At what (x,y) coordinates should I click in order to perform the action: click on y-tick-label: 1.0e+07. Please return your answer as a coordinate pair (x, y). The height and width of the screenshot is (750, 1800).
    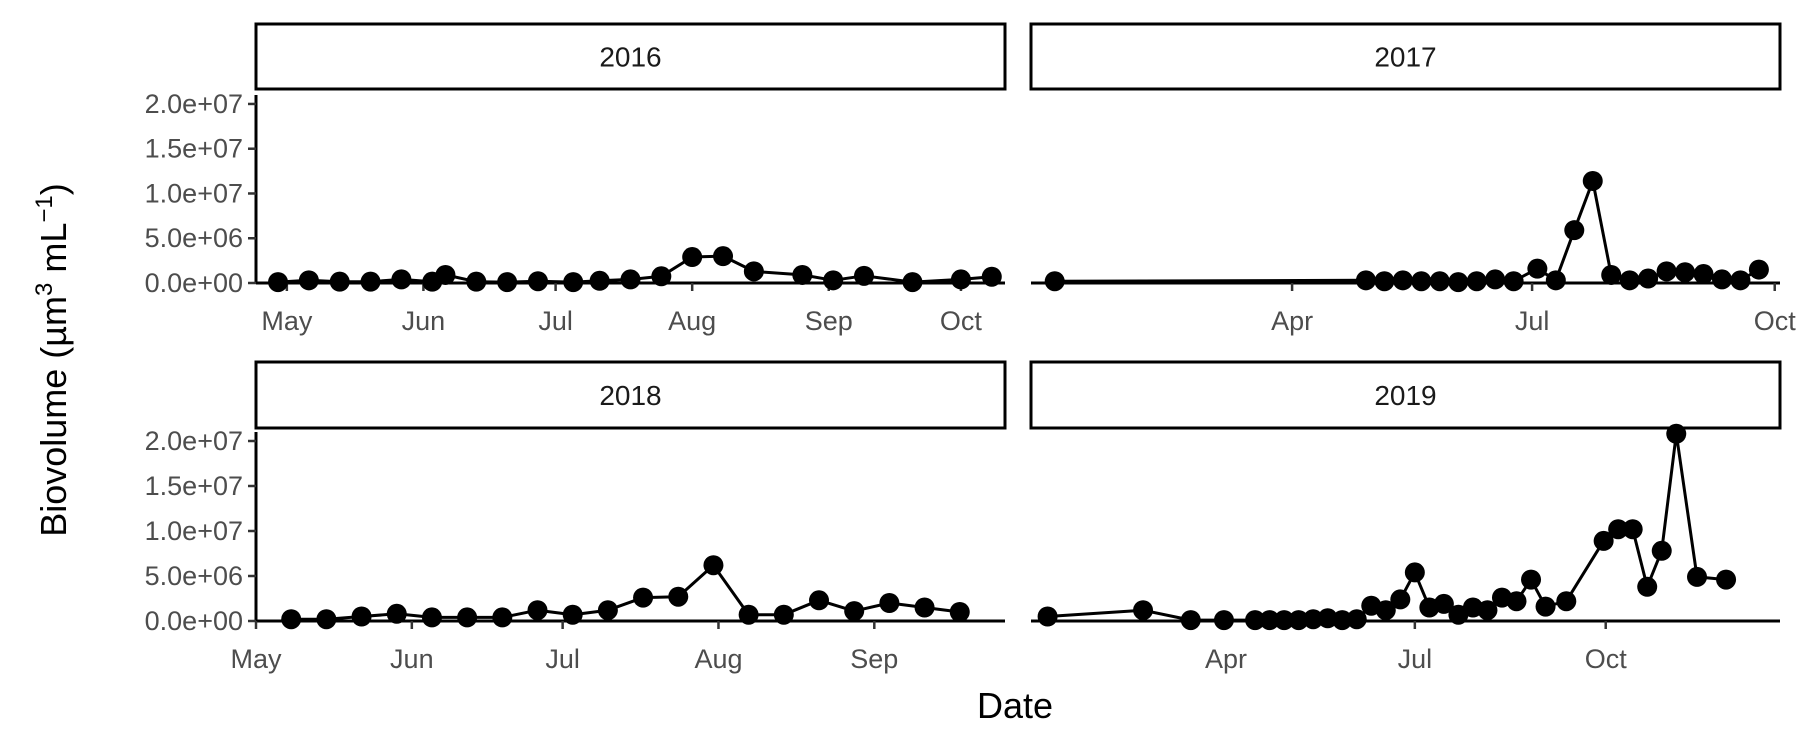
    Looking at the image, I should click on (194, 531).